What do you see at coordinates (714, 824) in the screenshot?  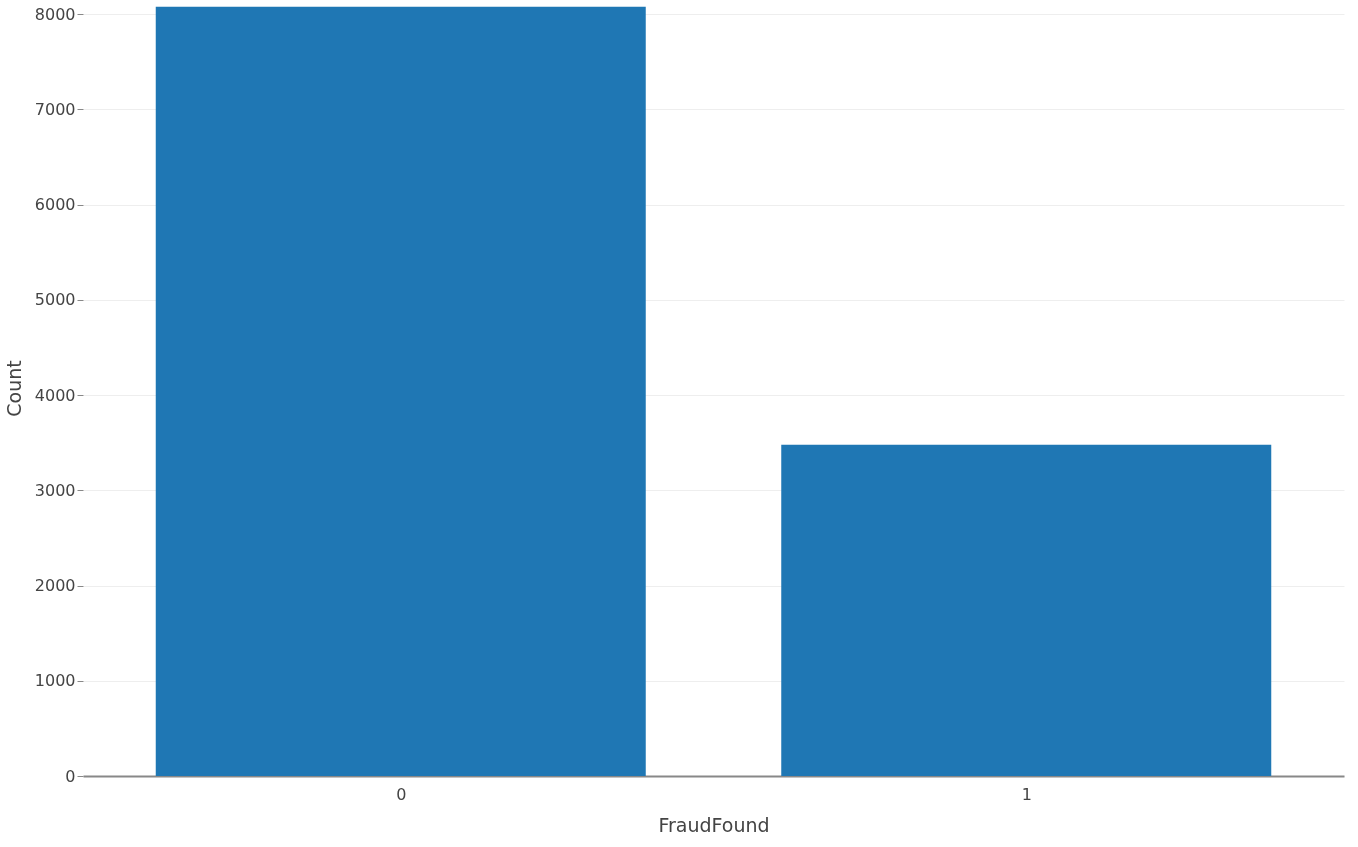 I see `x-axis-title: FraudFound` at bounding box center [714, 824].